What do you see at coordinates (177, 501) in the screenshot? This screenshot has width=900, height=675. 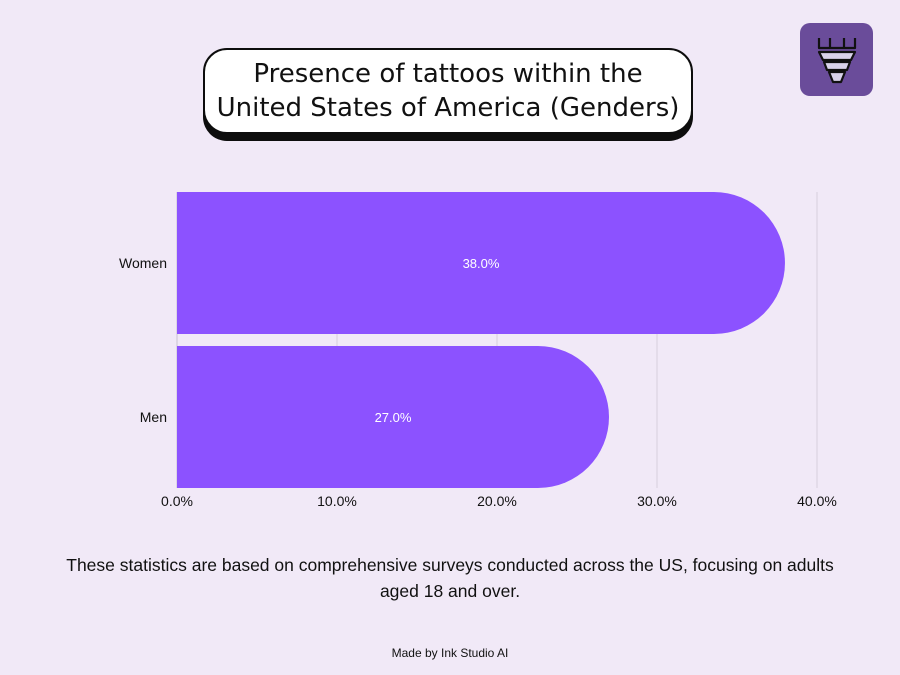 I see `x-tick-label: 0.0%` at bounding box center [177, 501].